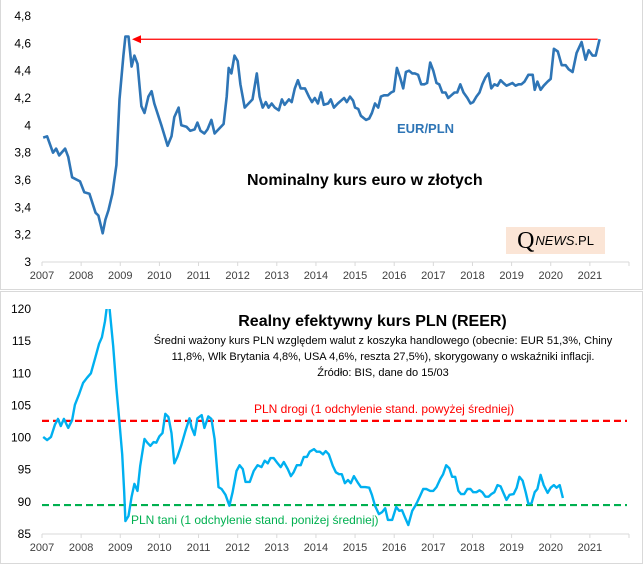  I want to click on y-tick-label: 105, so click(21, 405).